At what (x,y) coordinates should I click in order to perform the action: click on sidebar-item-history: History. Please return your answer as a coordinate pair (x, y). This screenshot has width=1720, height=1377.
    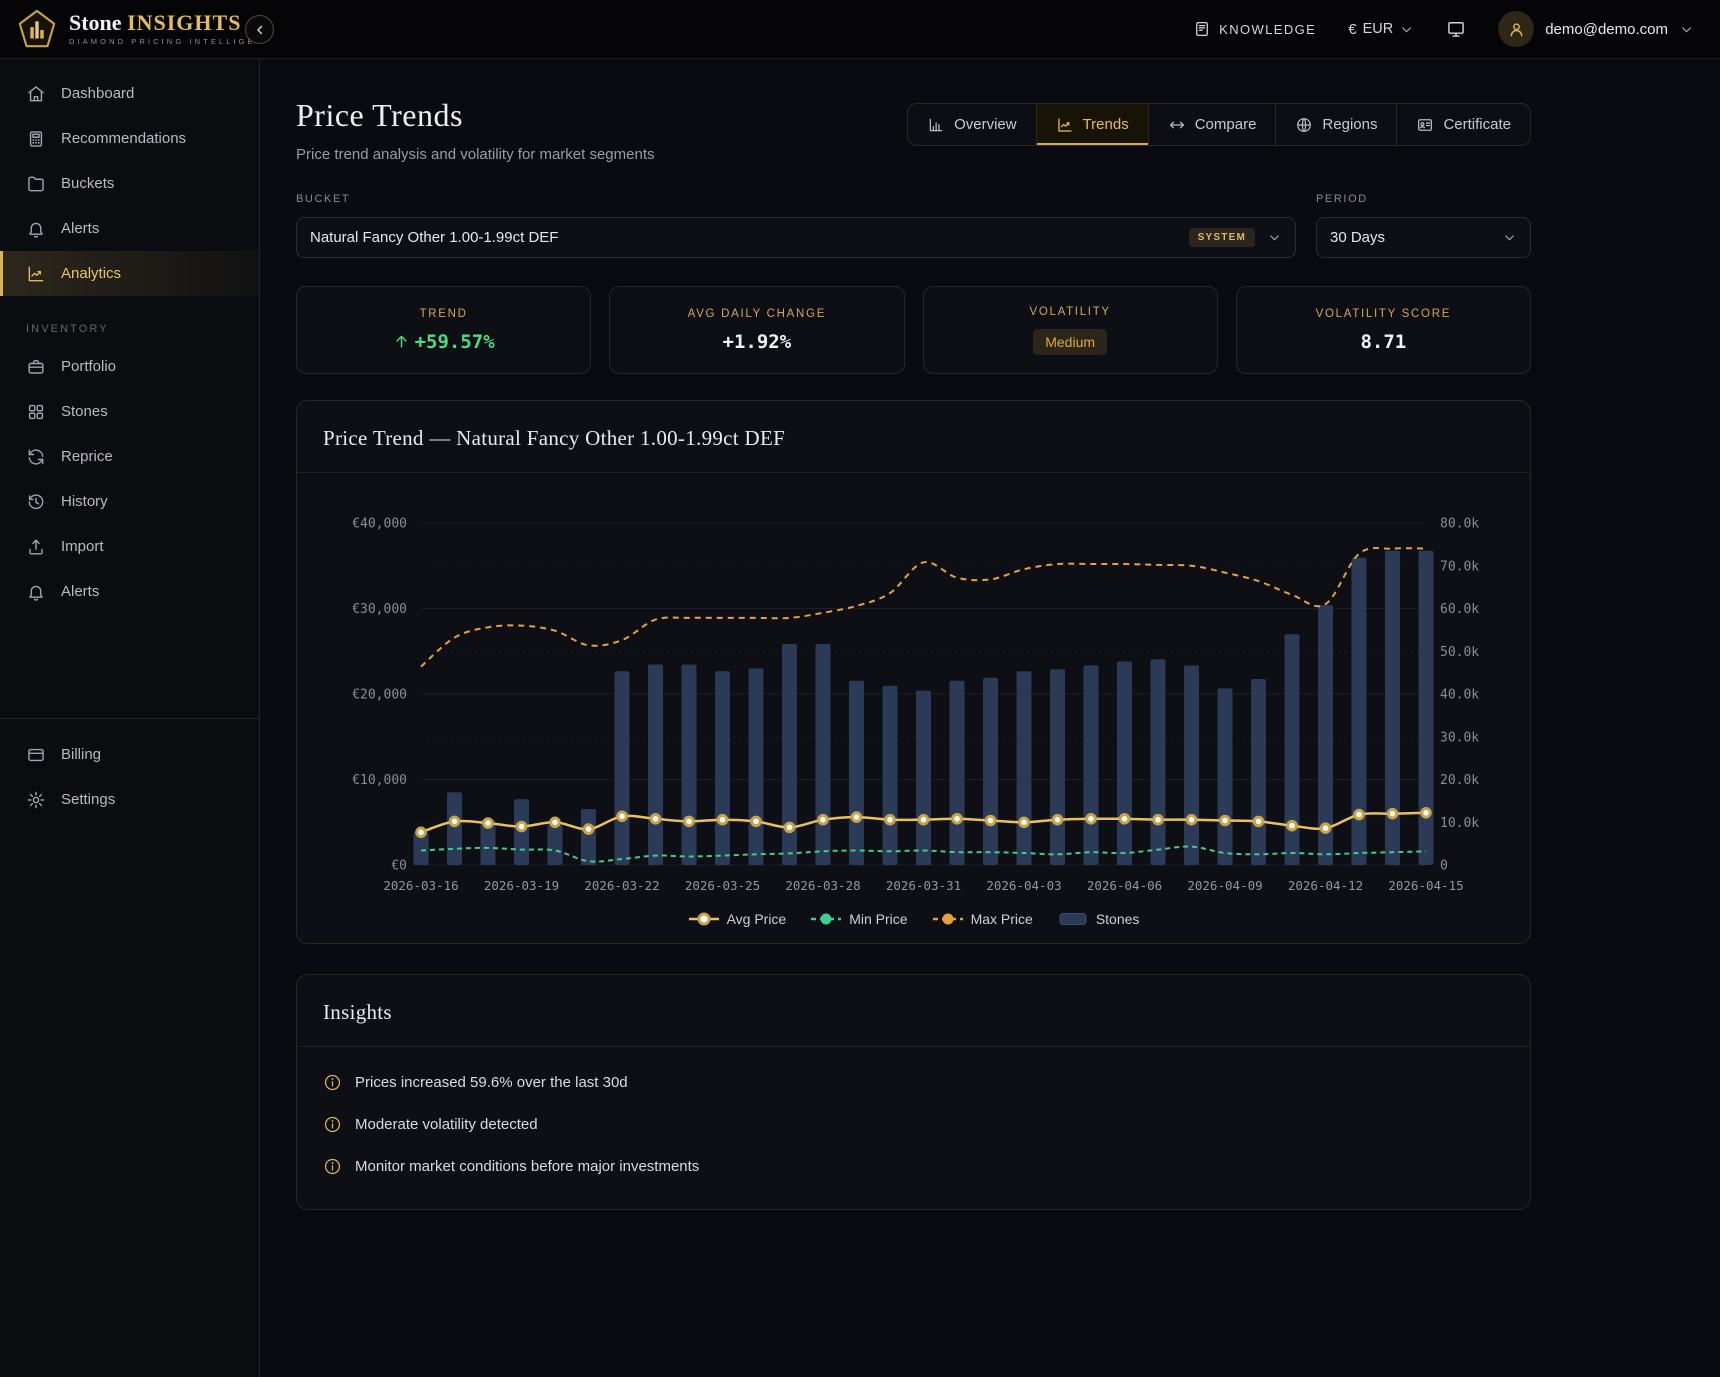
    Looking at the image, I should click on (129, 501).